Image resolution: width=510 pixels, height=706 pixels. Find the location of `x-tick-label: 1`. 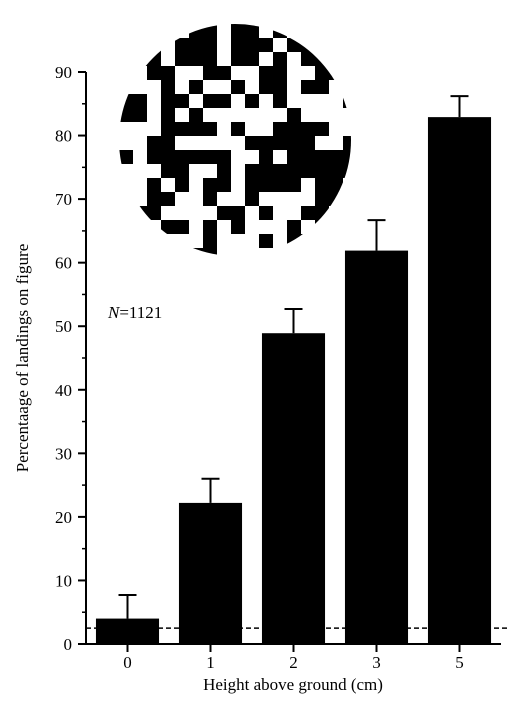

x-tick-label: 1 is located at coordinates (210, 662).